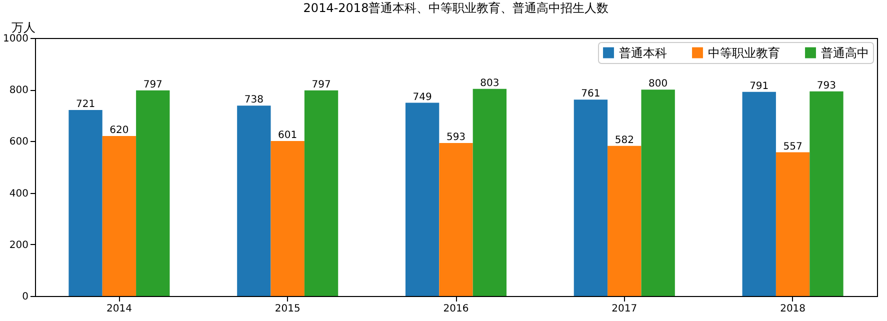 The image size is (887, 321). What do you see at coordinates (643, 53) in the screenshot?
I see `legend-label: 普通本科` at bounding box center [643, 53].